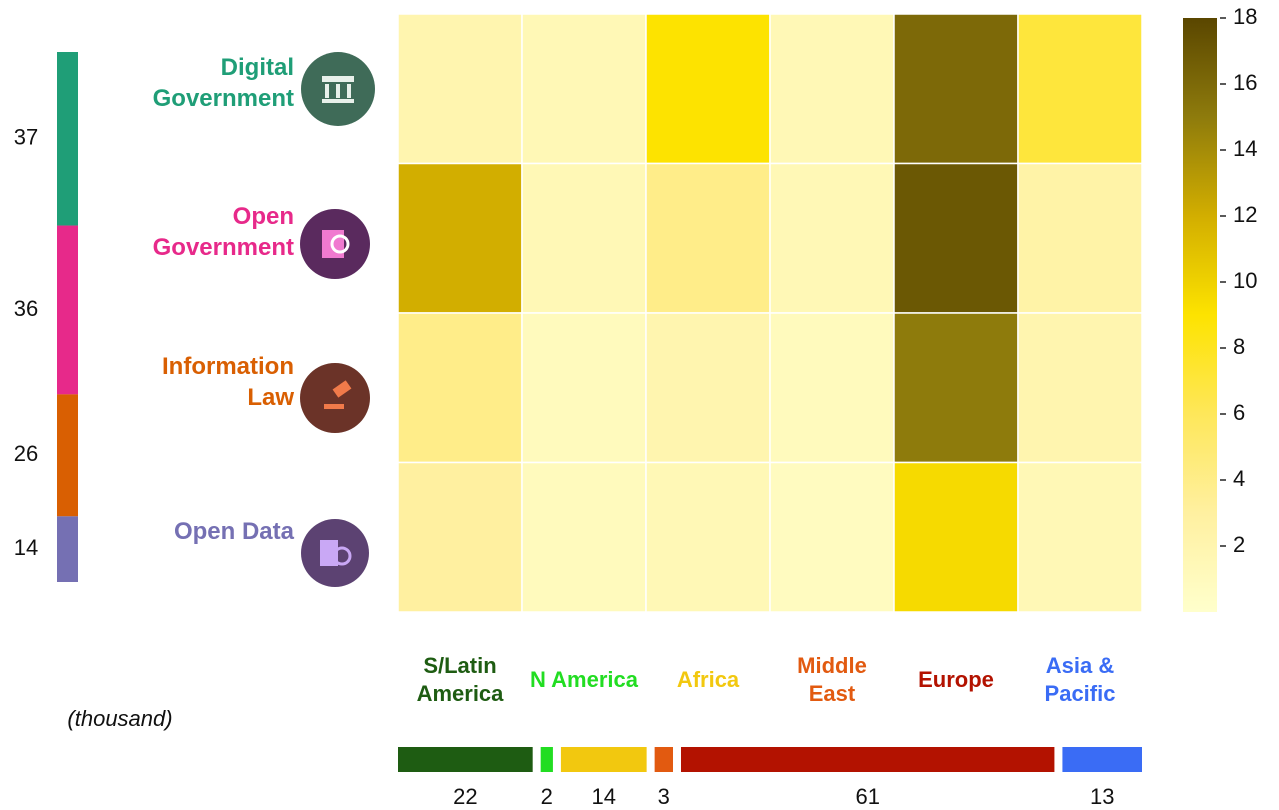  What do you see at coordinates (223, 82) in the screenshot?
I see `row-label: Digital Government` at bounding box center [223, 82].